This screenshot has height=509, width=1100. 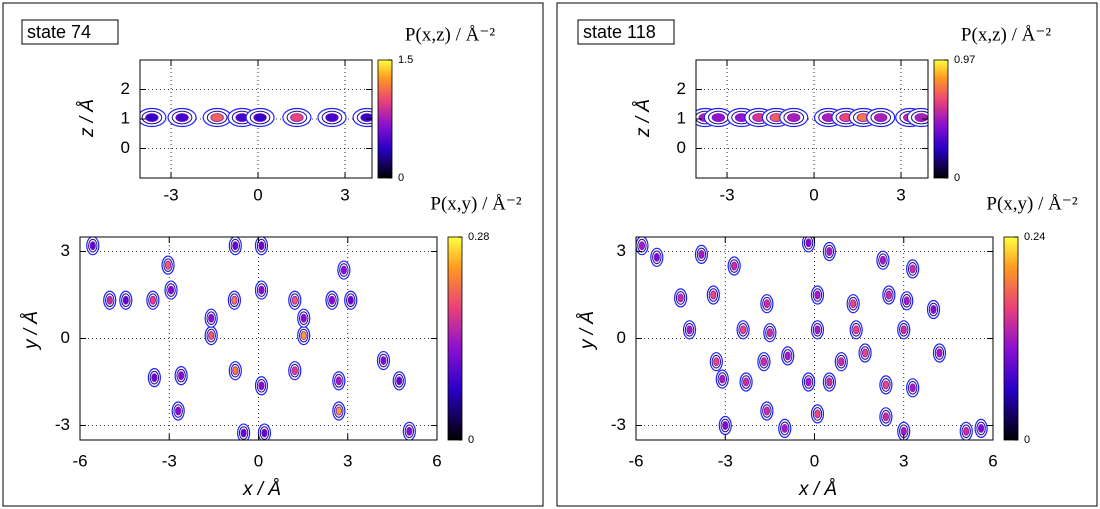 What do you see at coordinates (1006, 34) in the screenshot?
I see `colorbar-title: P(x,z) / Å⁻²` at bounding box center [1006, 34].